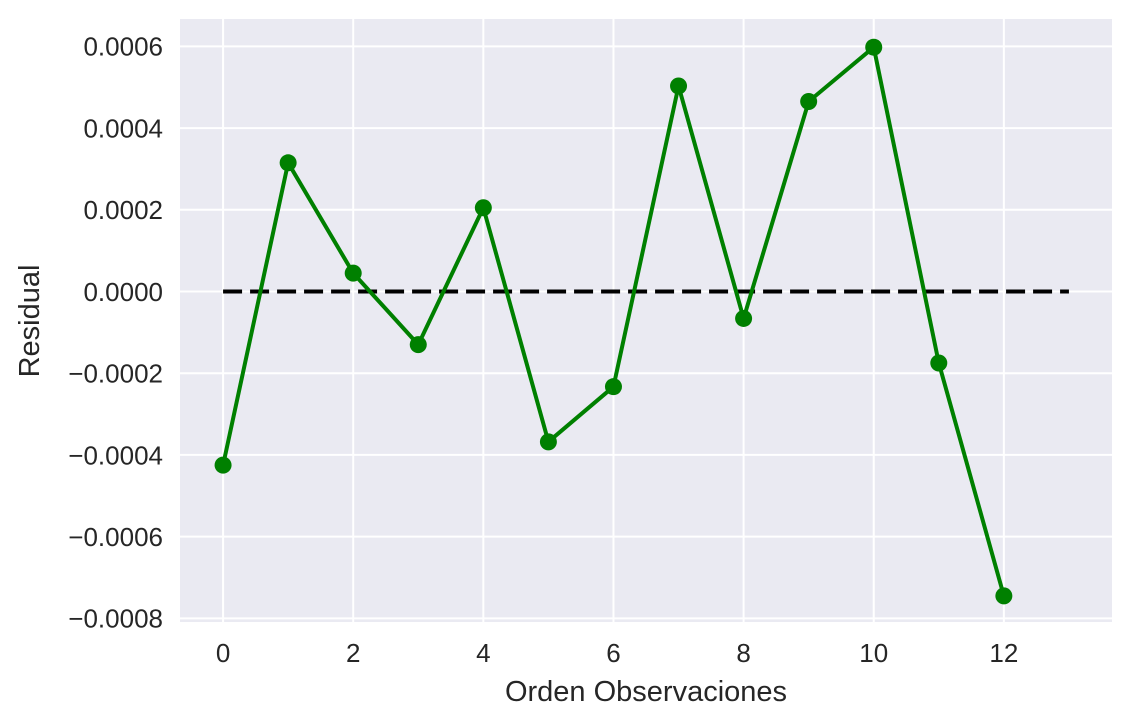  What do you see at coordinates (613, 653) in the screenshot?
I see `x-tick-label: 6` at bounding box center [613, 653].